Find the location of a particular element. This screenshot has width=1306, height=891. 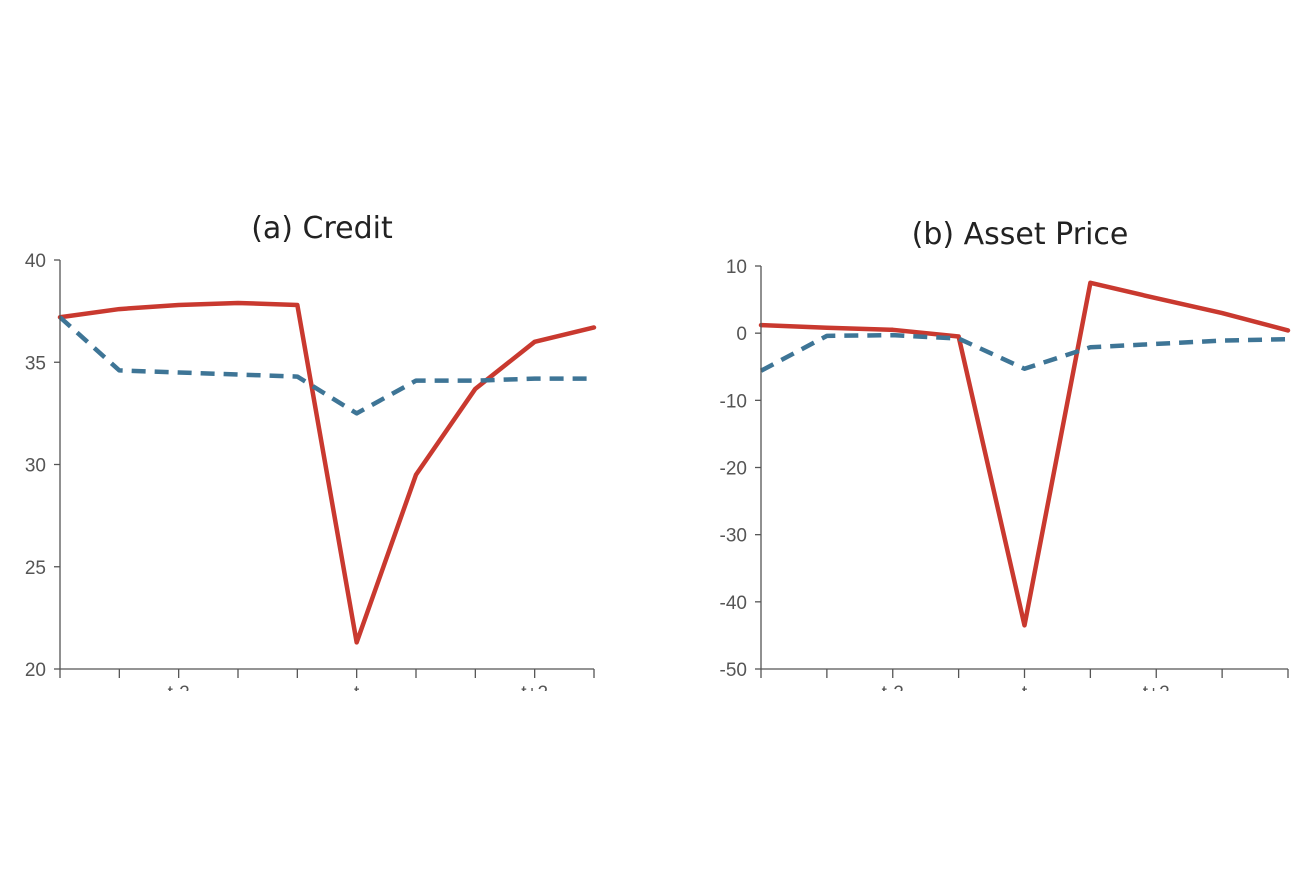

asset-price-chart-title: (b) Asset Price is located at coordinates (1020, 234).